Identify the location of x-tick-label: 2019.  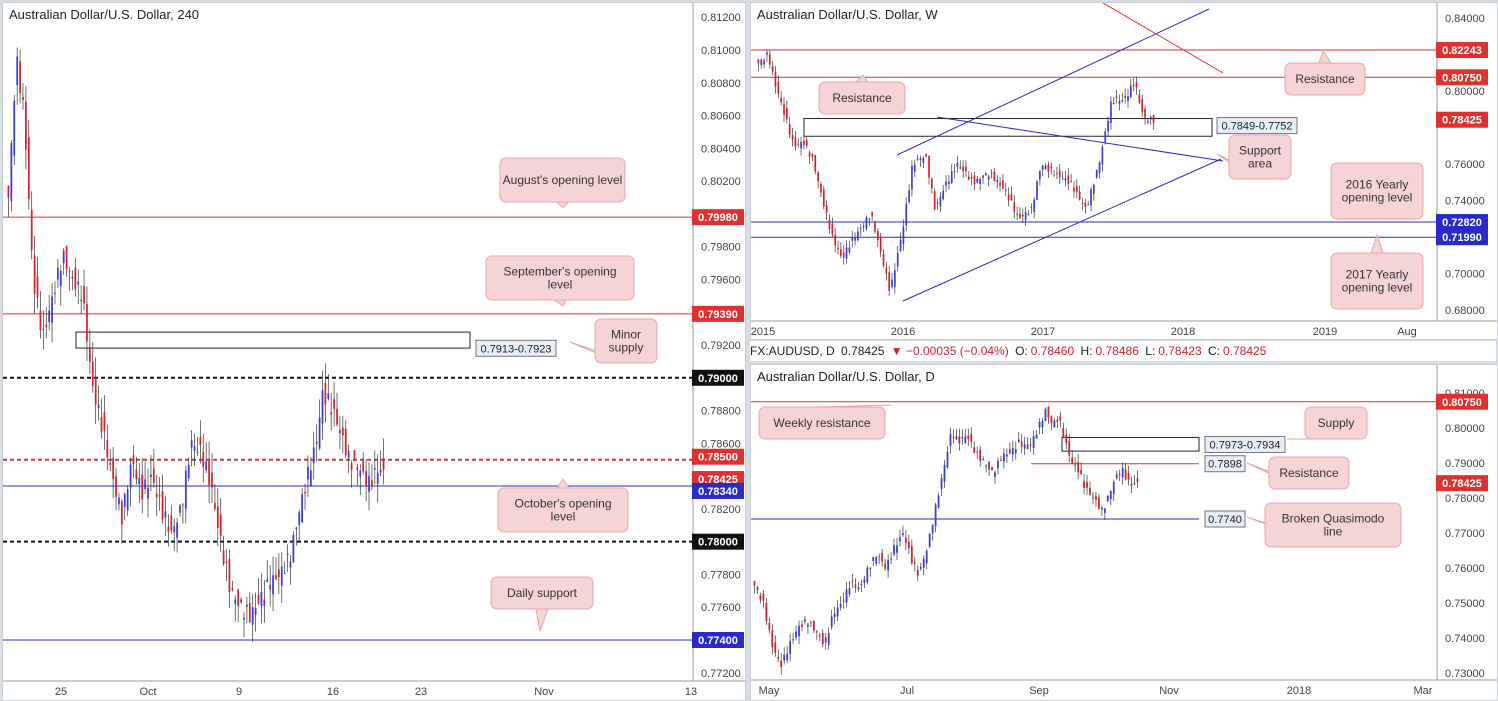
(1325, 332).